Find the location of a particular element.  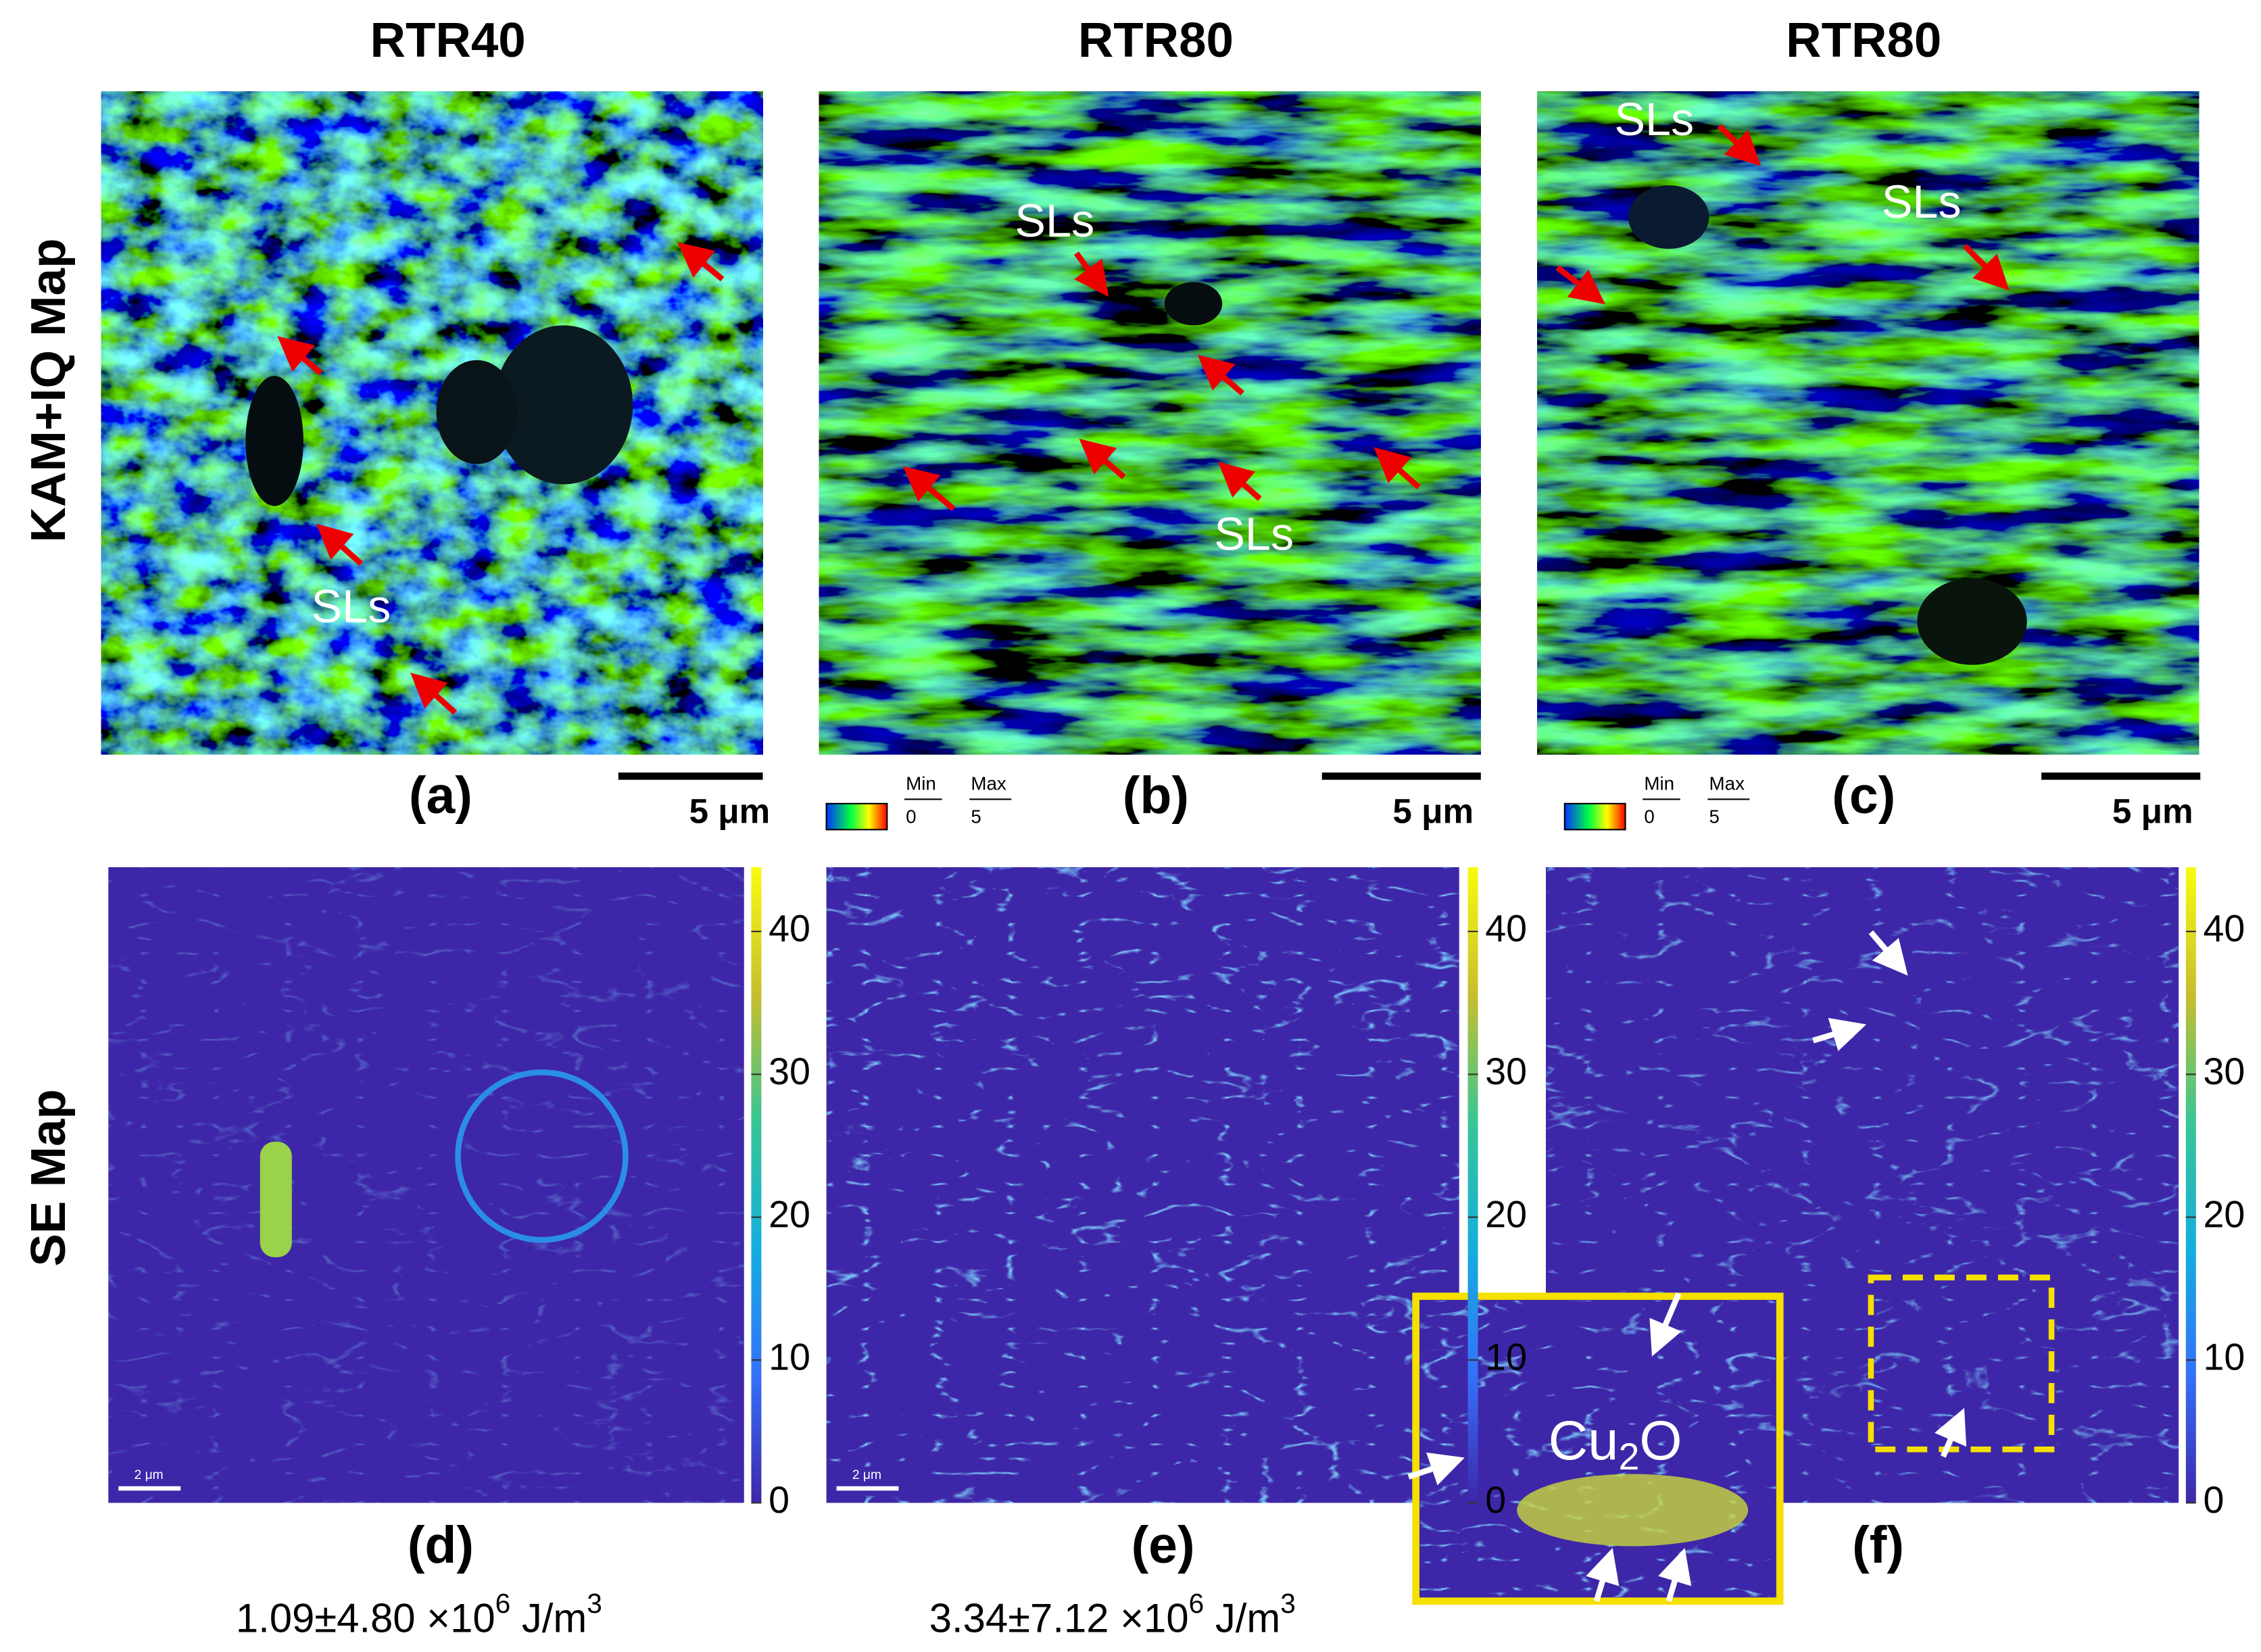

energy-mean: 3.34±7.12 ×10 is located at coordinates (1059, 1618).